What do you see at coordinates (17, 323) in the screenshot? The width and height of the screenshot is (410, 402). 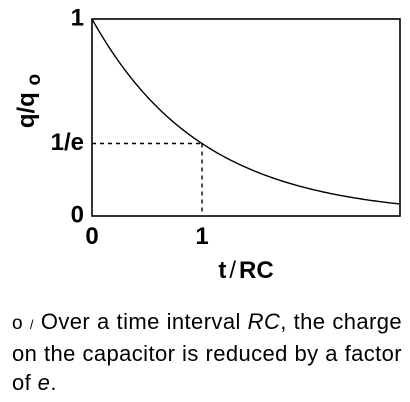 I see `caption-label: o` at bounding box center [17, 323].